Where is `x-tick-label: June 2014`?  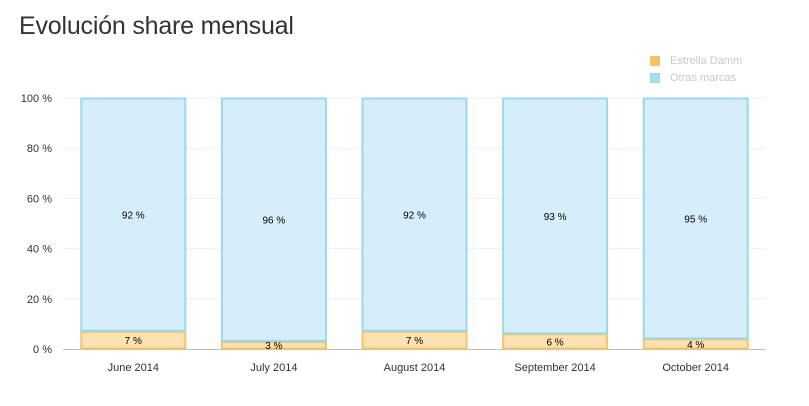 x-tick-label: June 2014 is located at coordinates (133, 368).